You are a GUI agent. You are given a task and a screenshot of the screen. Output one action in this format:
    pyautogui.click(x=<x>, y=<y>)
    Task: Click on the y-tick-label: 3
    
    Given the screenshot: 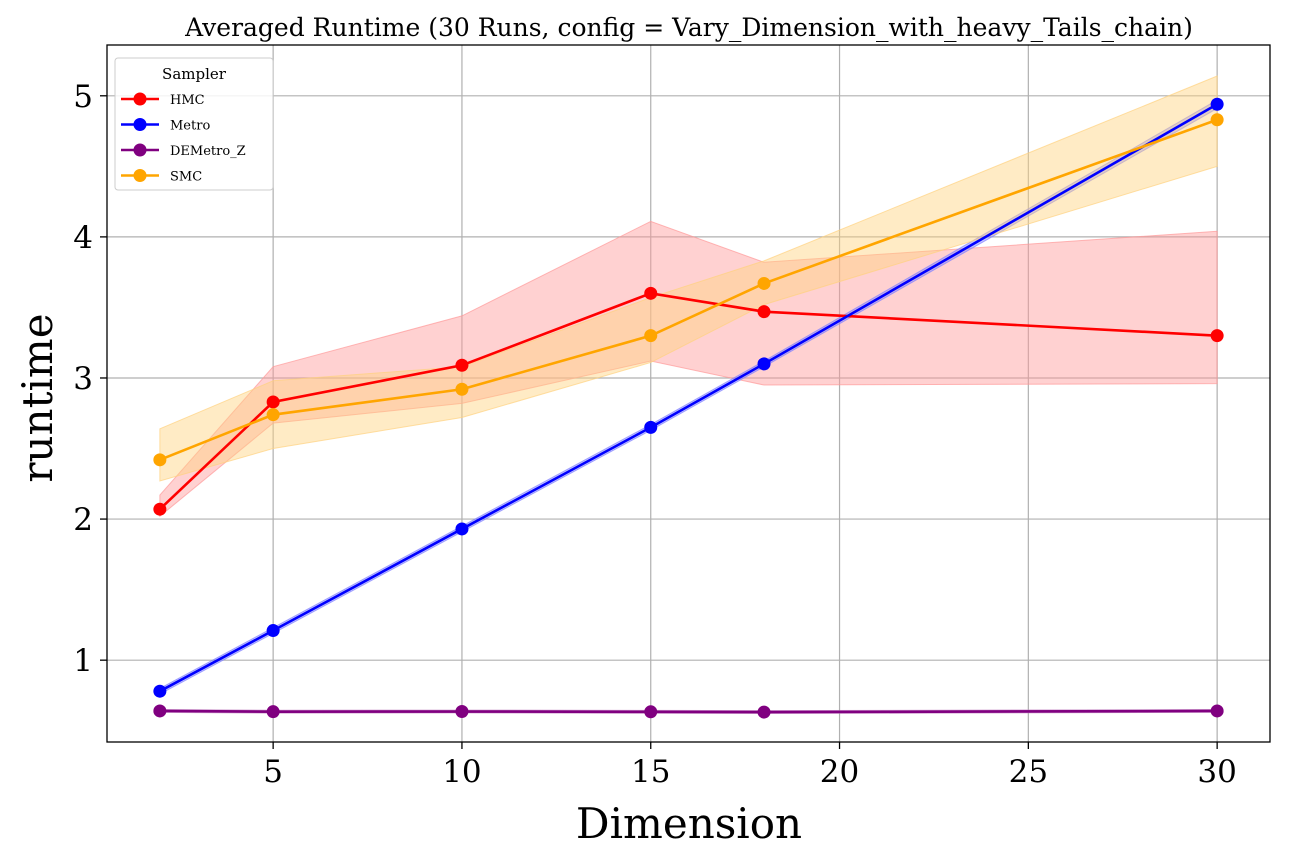 What is the action you would take?
    pyautogui.click(x=83, y=379)
    